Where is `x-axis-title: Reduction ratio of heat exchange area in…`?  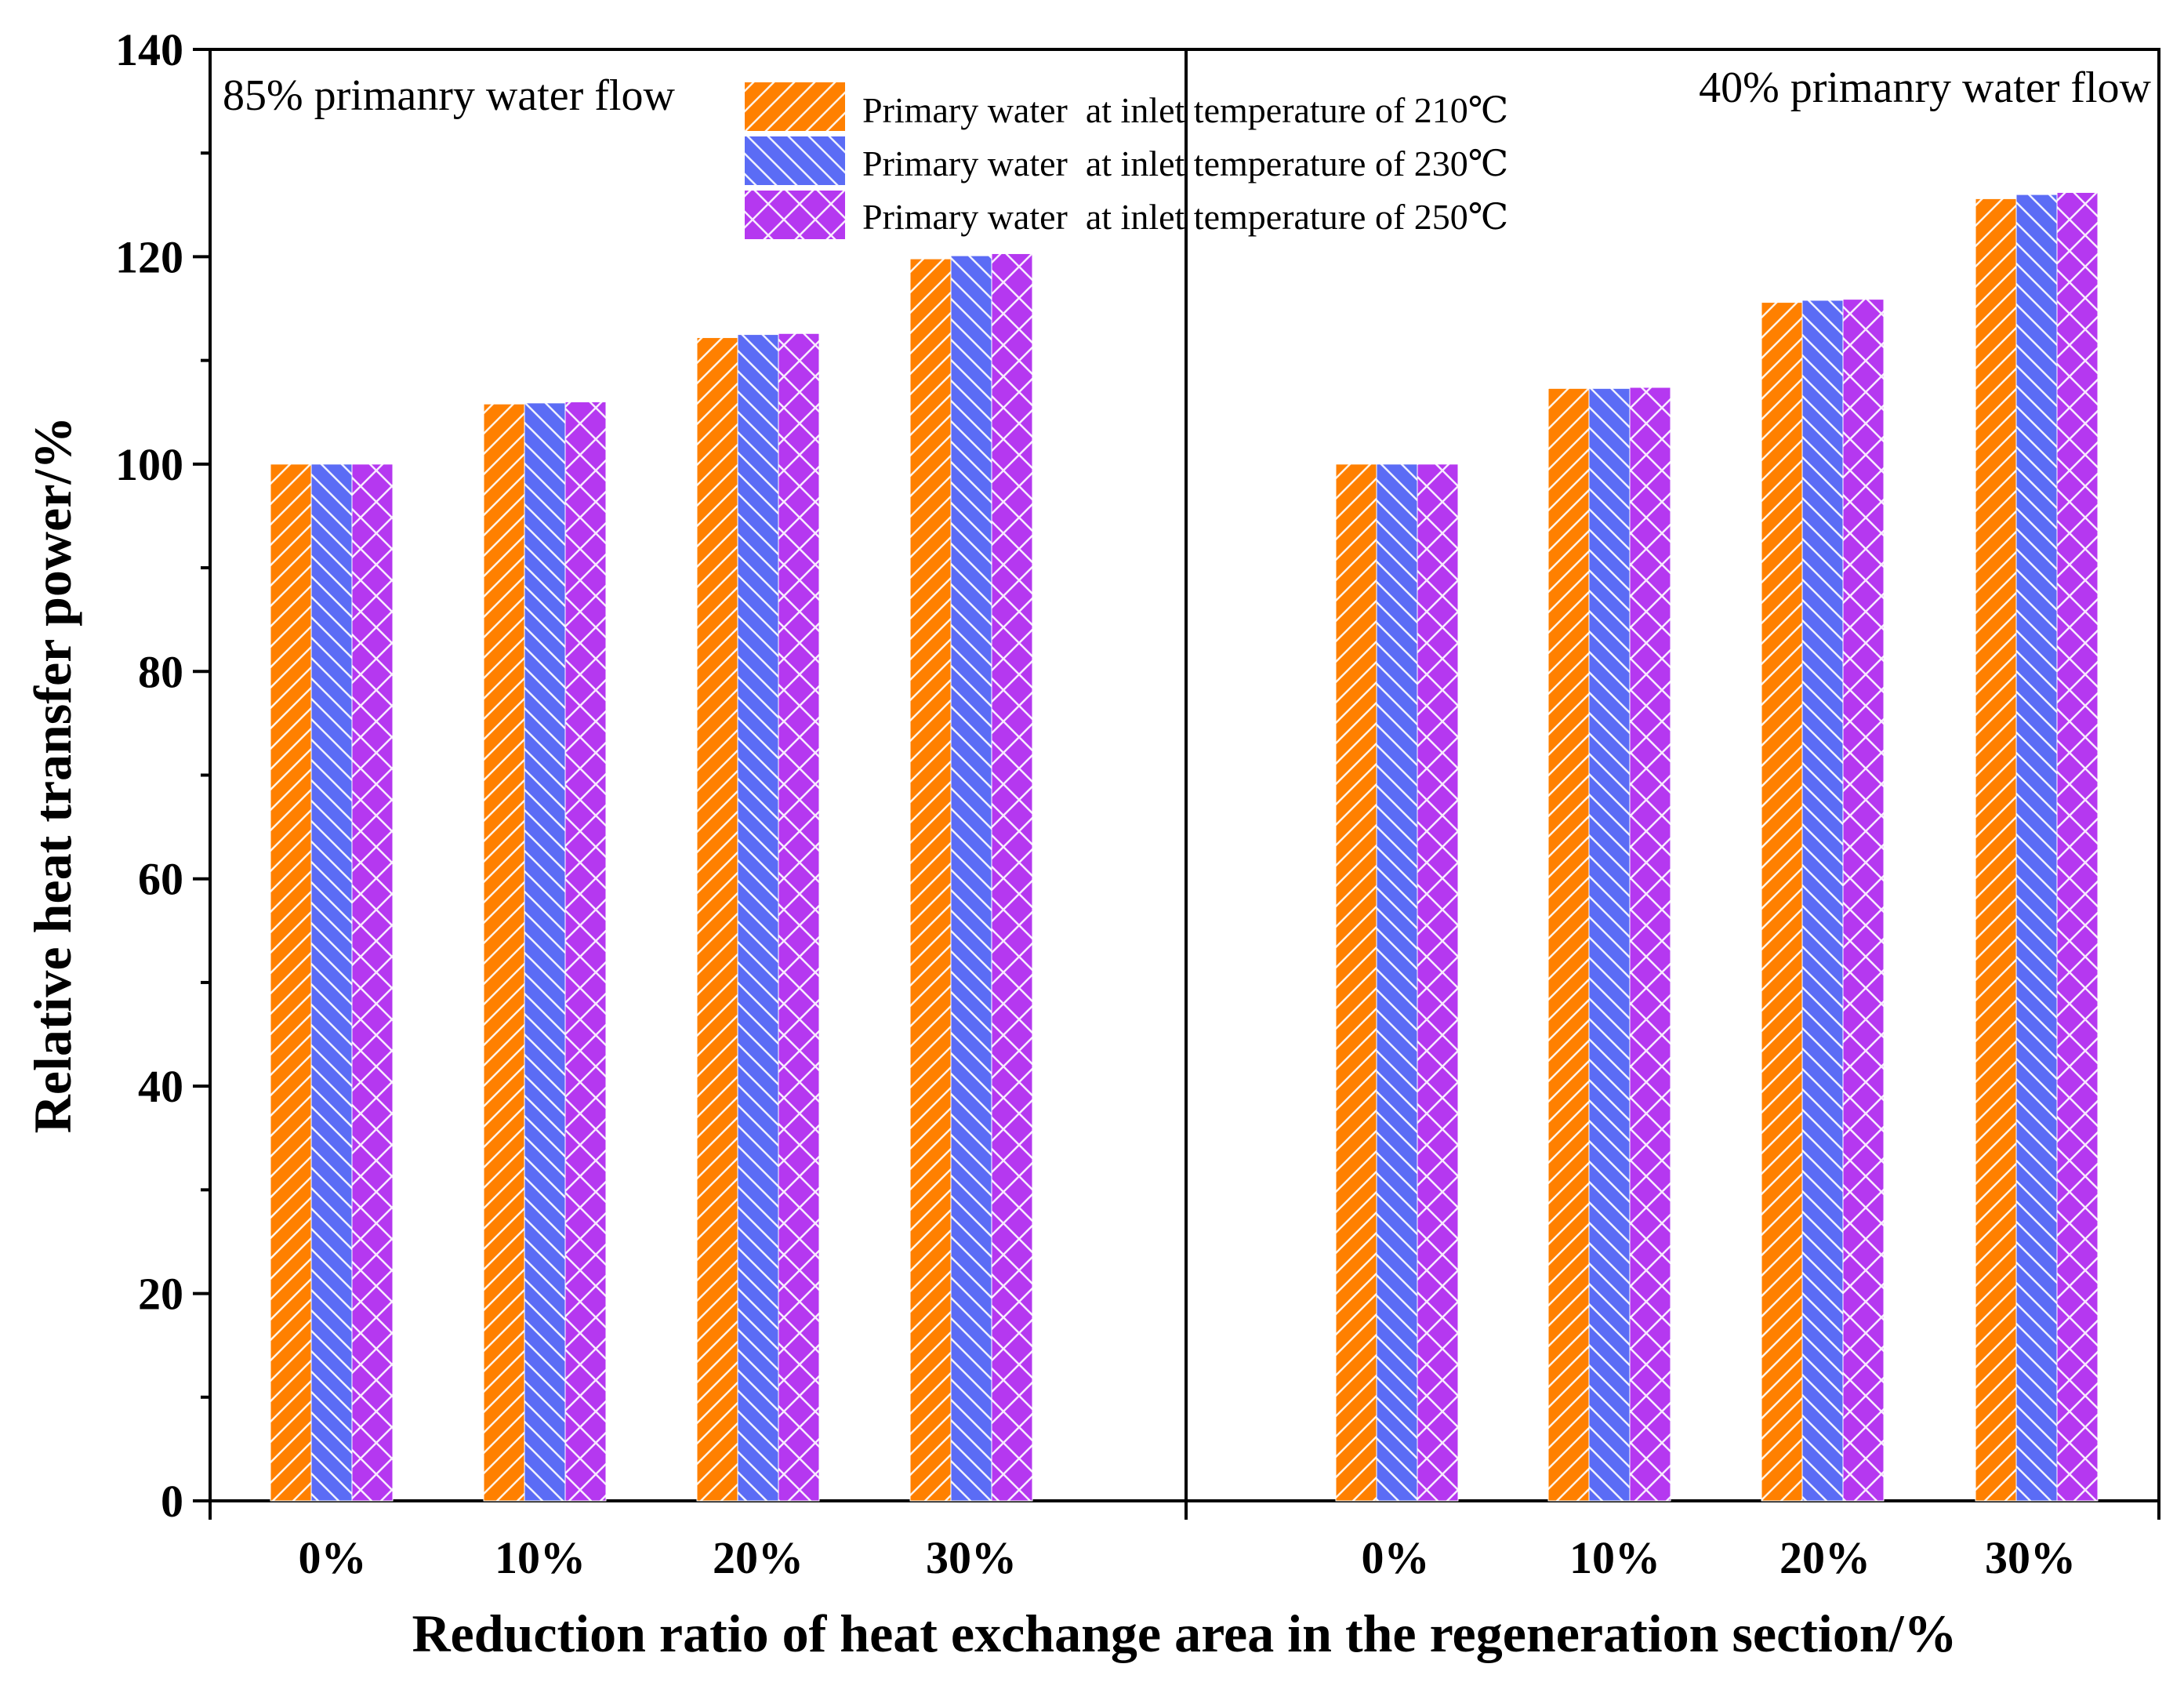
x-axis-title: Reduction ratio of heat exchange area in… is located at coordinates (1184, 1633).